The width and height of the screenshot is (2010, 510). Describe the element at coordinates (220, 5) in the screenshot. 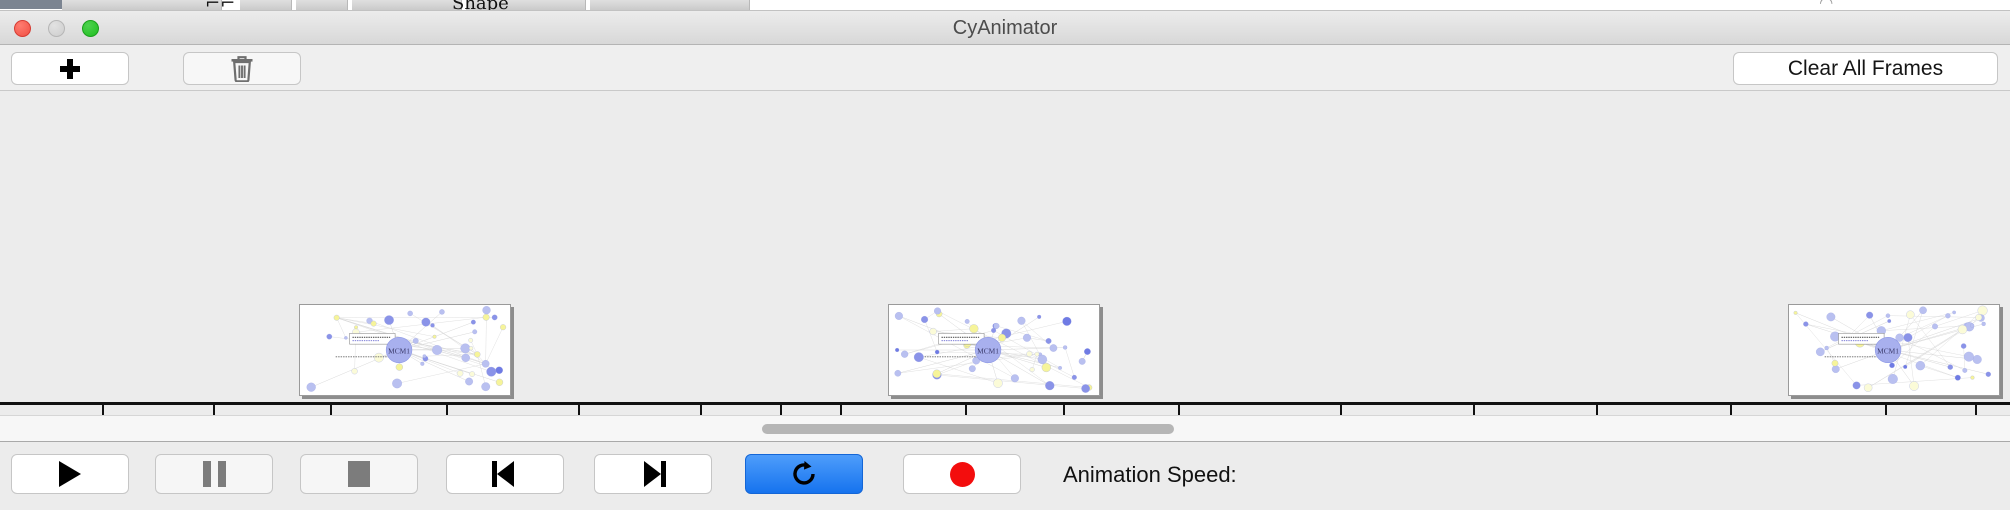

I see `background-glyph-left: ⌐⌐` at that location.